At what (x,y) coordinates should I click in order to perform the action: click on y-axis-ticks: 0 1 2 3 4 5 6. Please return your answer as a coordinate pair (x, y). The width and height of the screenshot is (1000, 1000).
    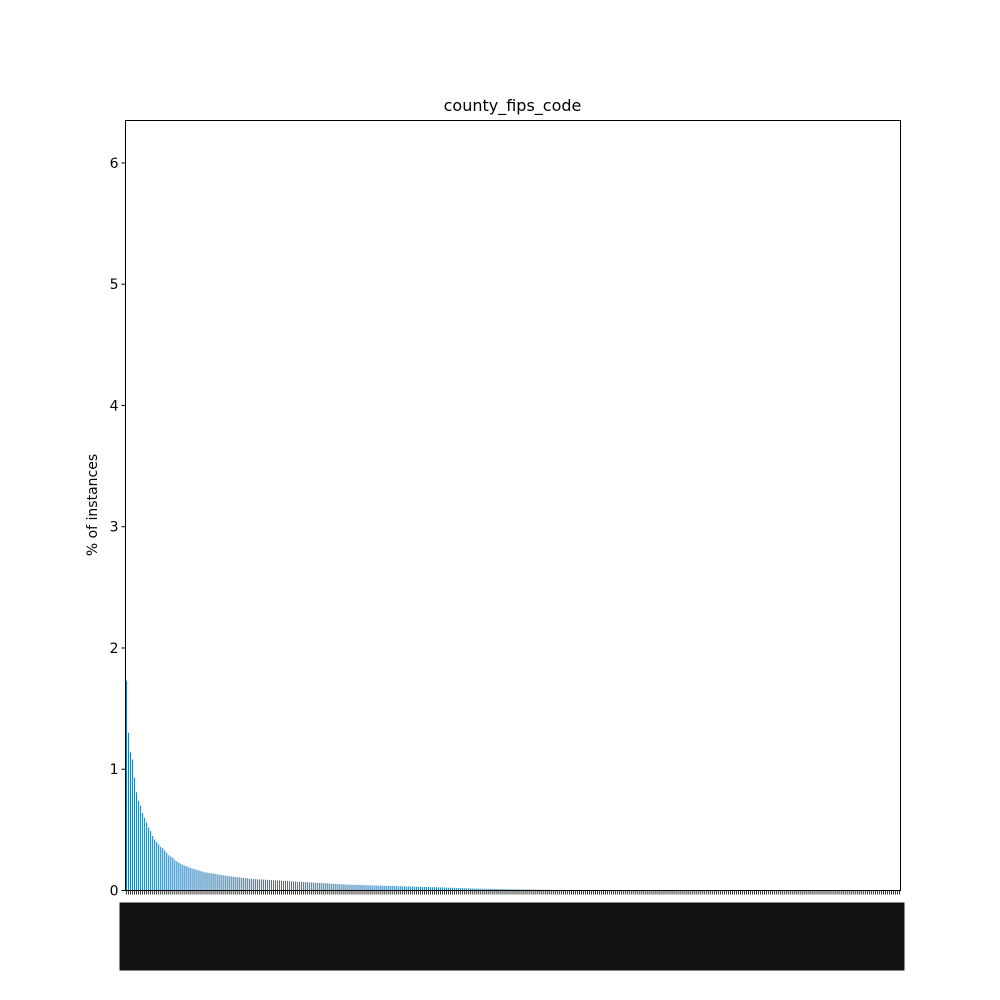
    Looking at the image, I should click on (118, 528).